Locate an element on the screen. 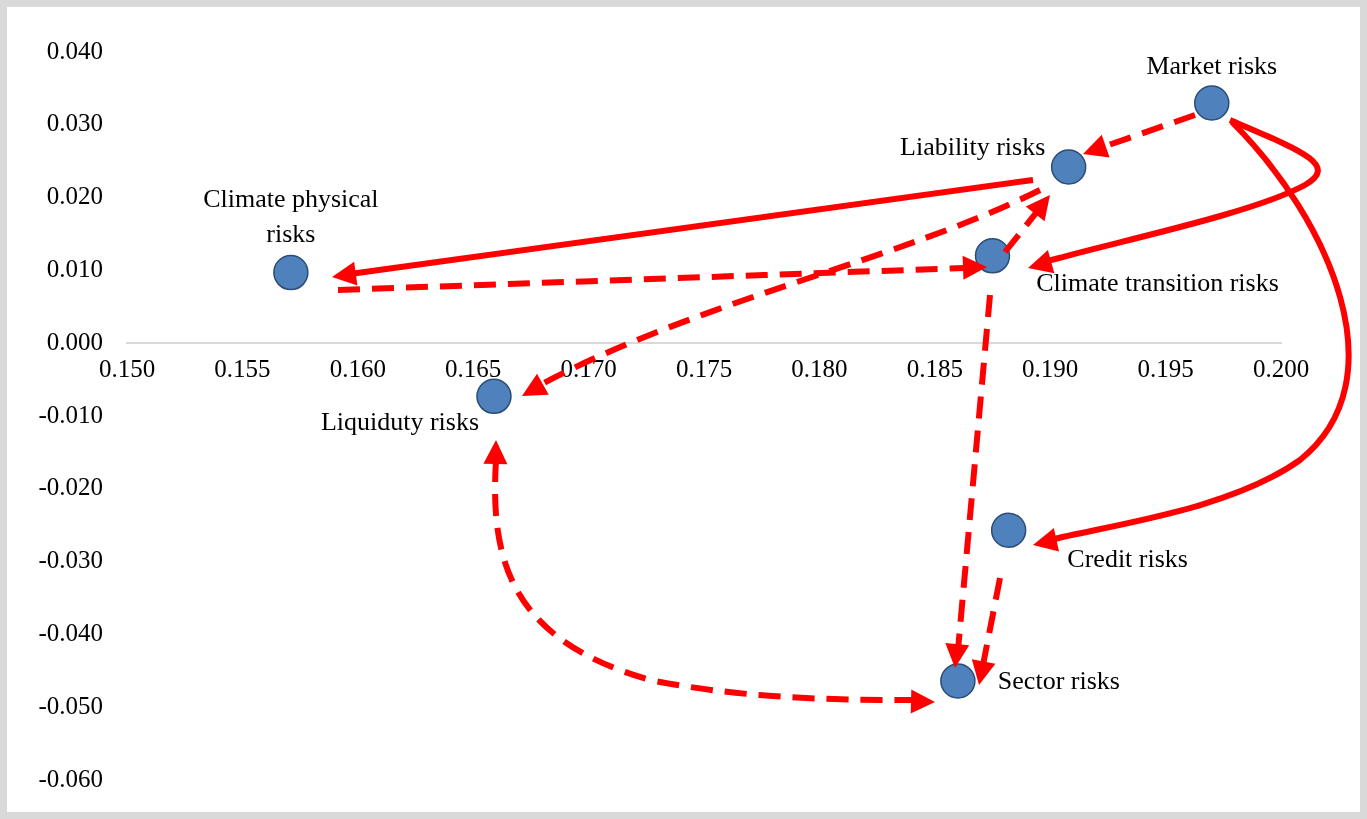  x-tick-label: 0.150 is located at coordinates (127, 368).